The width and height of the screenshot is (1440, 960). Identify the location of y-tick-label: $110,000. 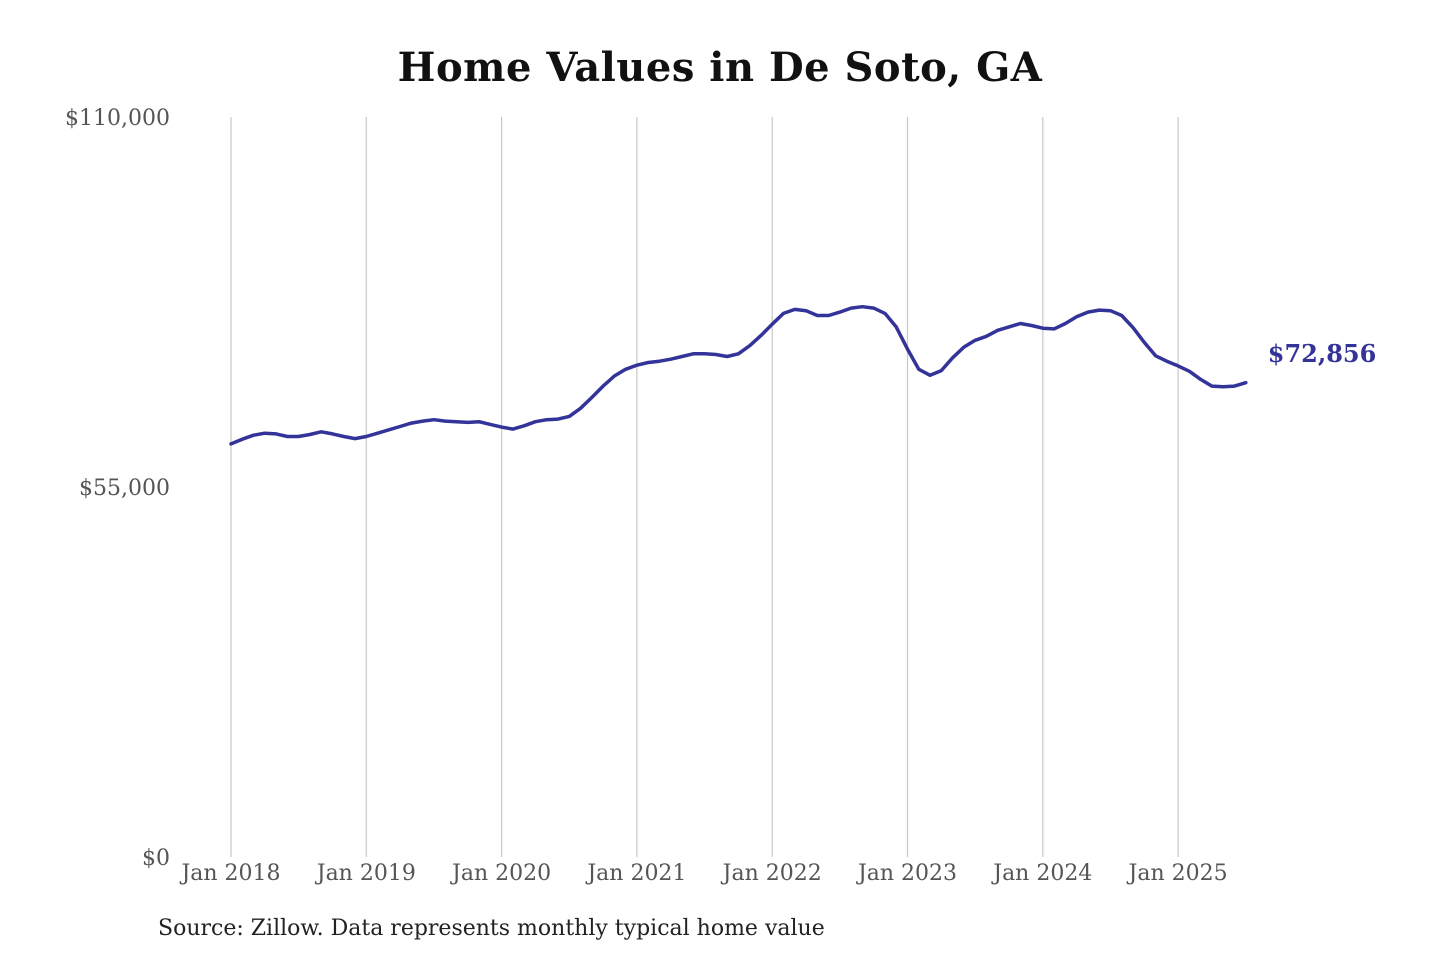
(117, 118).